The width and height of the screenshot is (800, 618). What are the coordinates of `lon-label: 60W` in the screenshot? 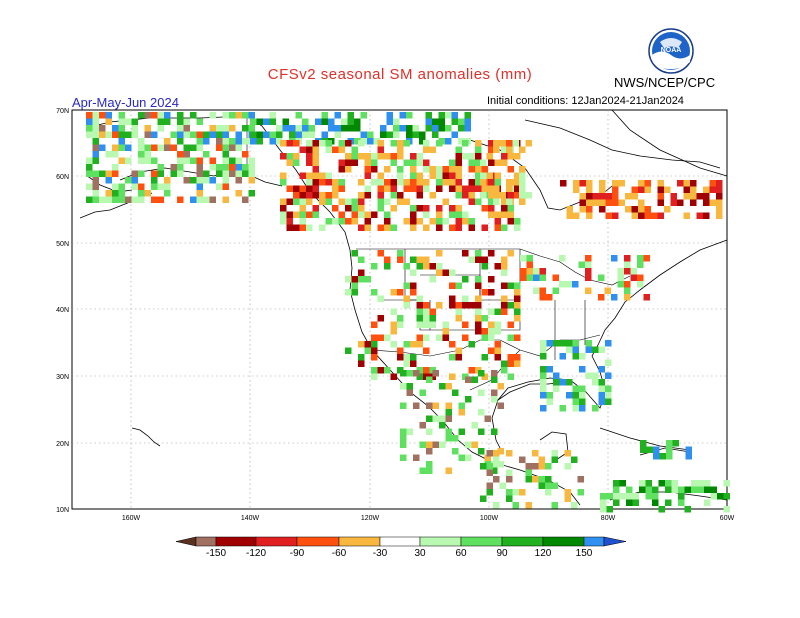 It's located at (727, 518).